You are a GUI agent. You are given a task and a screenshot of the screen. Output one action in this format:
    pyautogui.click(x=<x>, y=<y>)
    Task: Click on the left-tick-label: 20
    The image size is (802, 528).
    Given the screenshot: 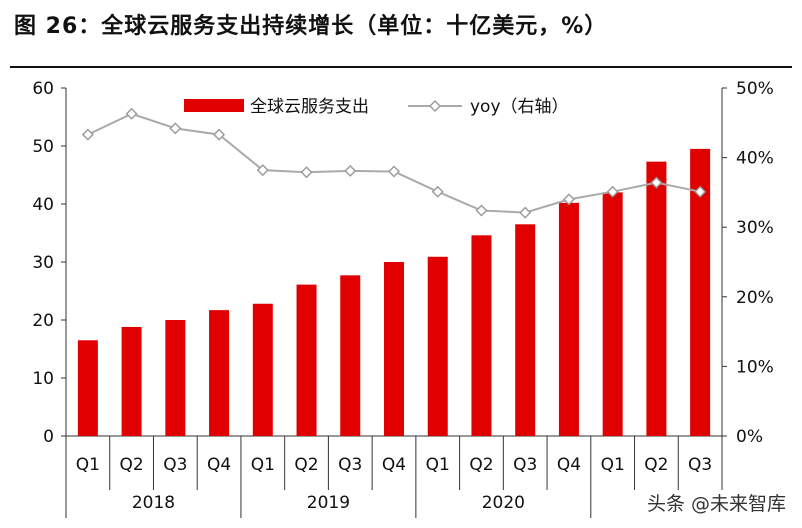 What is the action you would take?
    pyautogui.click(x=43, y=321)
    